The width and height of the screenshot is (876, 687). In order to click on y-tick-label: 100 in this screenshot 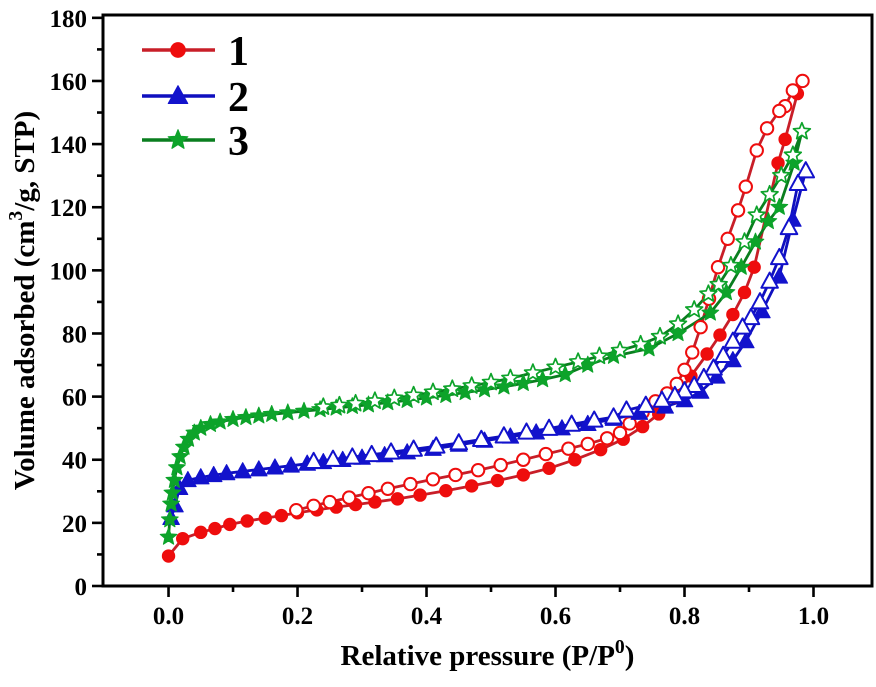, I will do `click(69, 271)`.